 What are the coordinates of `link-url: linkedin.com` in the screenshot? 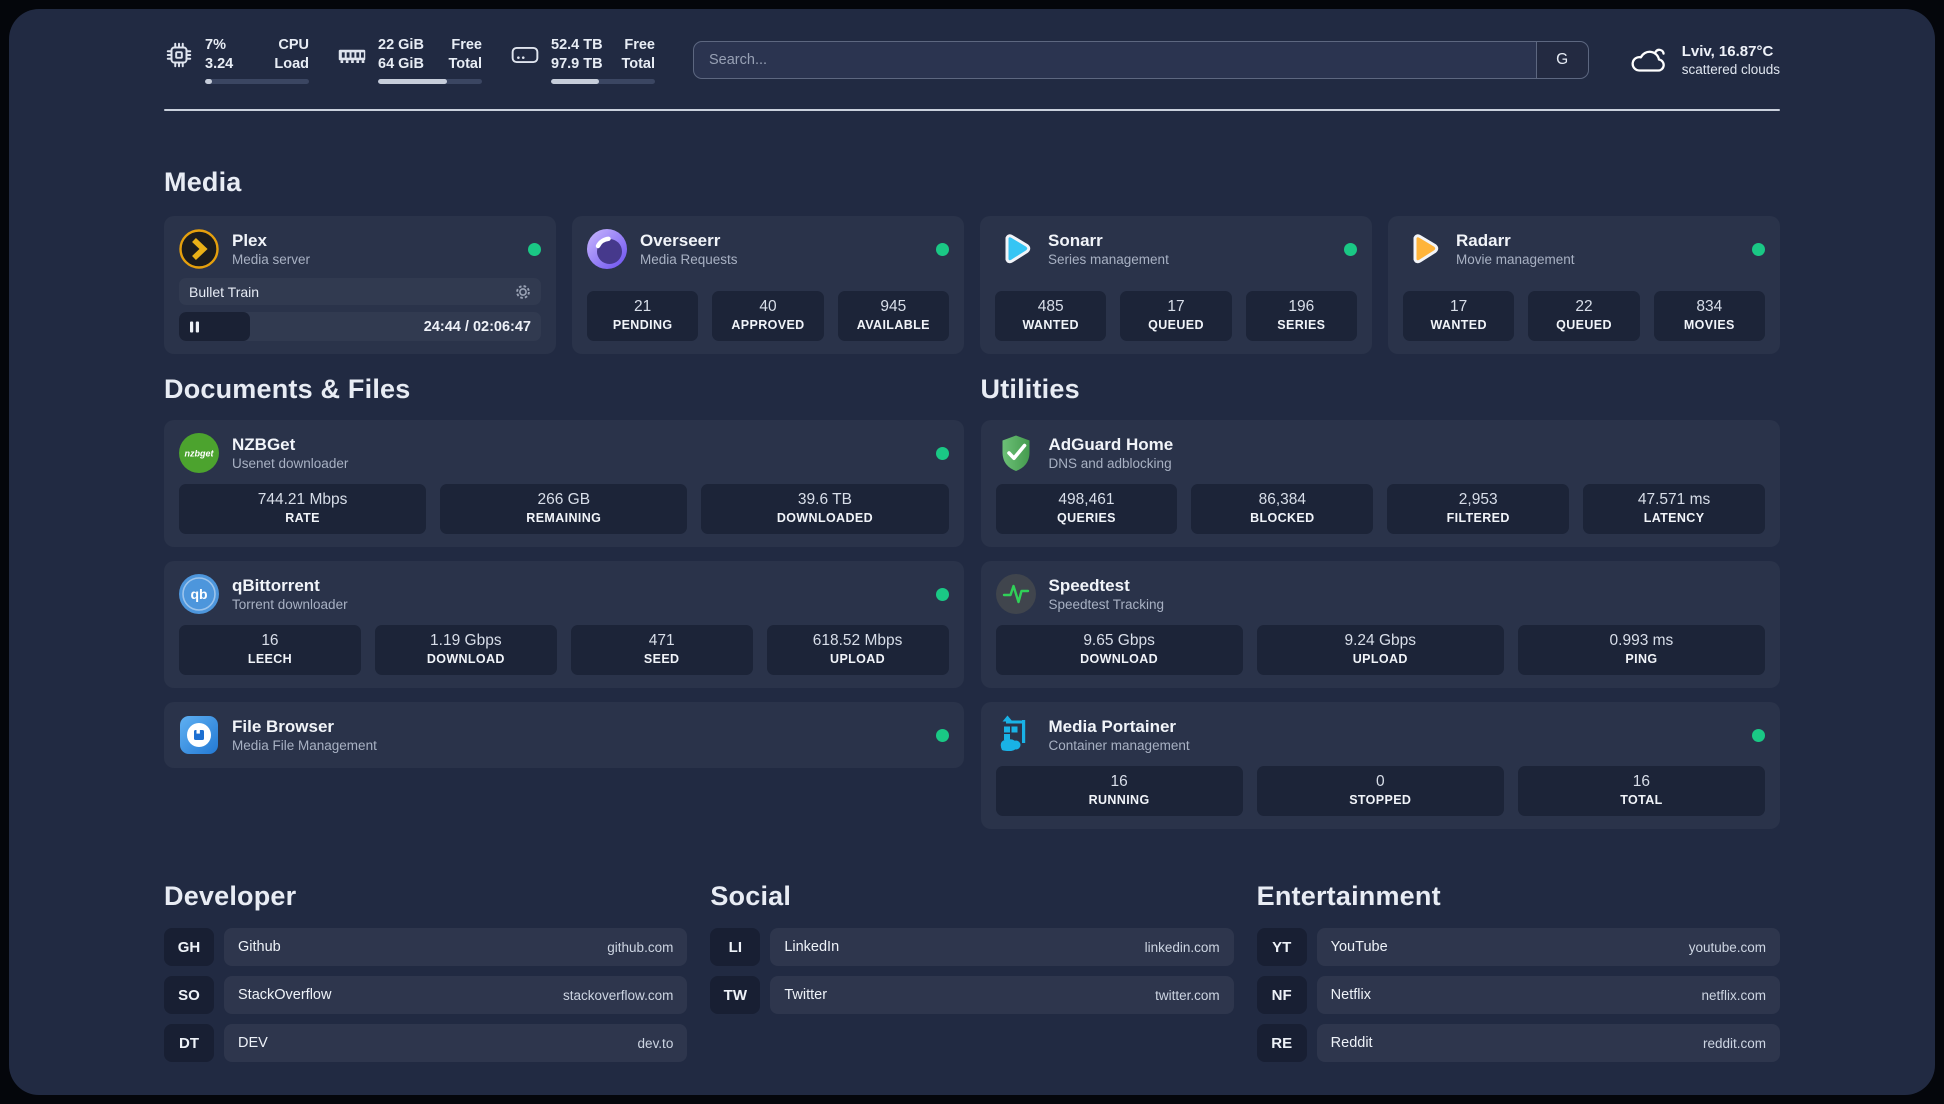 It's located at (1182, 947).